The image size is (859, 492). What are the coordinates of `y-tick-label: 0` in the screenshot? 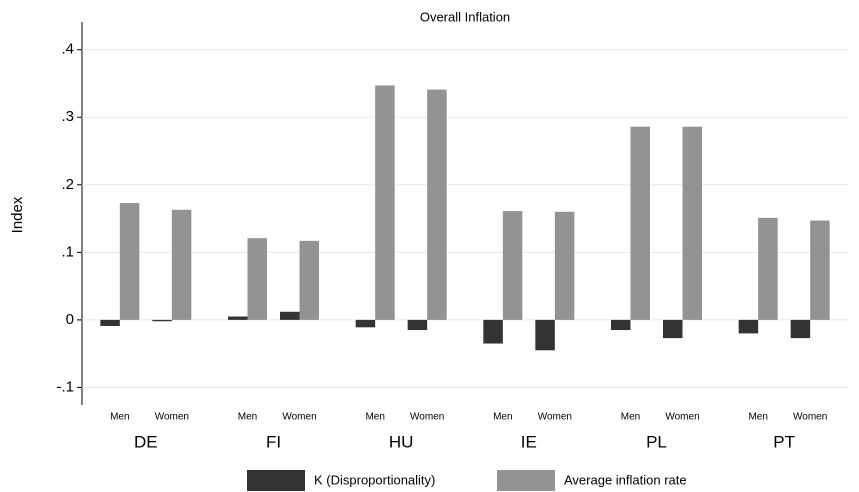 It's located at (70, 319).